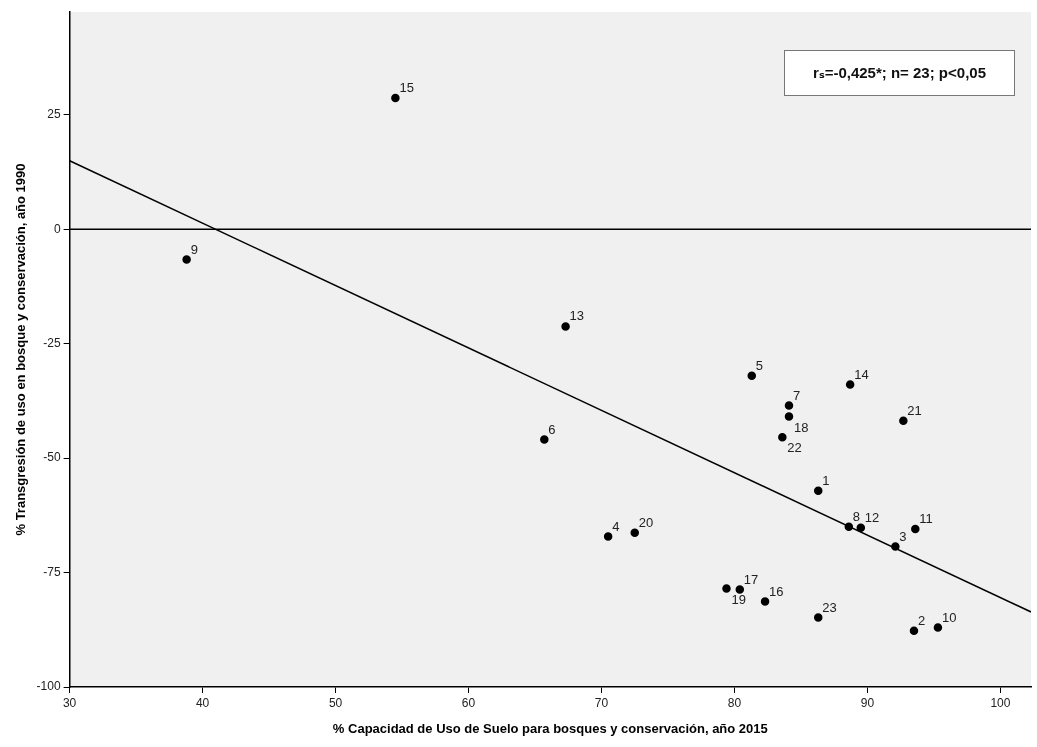 The height and width of the screenshot is (747, 1037). Describe the element at coordinates (856, 516) in the screenshot. I see `annotation: 8` at that location.